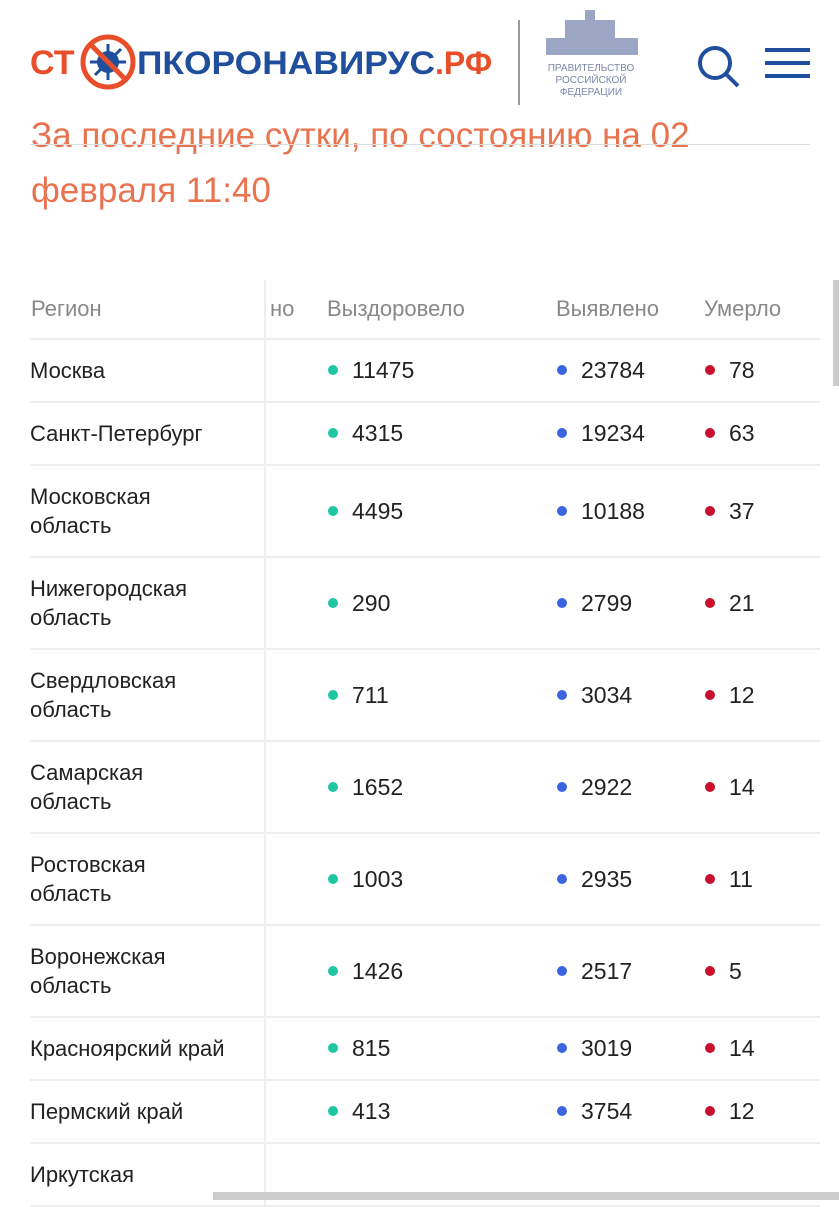  I want to click on virus-icon, so click(108, 62).